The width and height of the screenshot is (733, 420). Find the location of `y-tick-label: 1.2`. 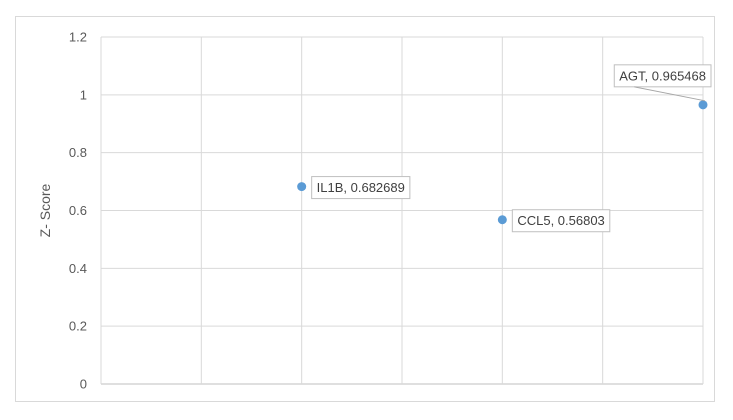

y-tick-label: 1.2 is located at coordinates (78, 37).